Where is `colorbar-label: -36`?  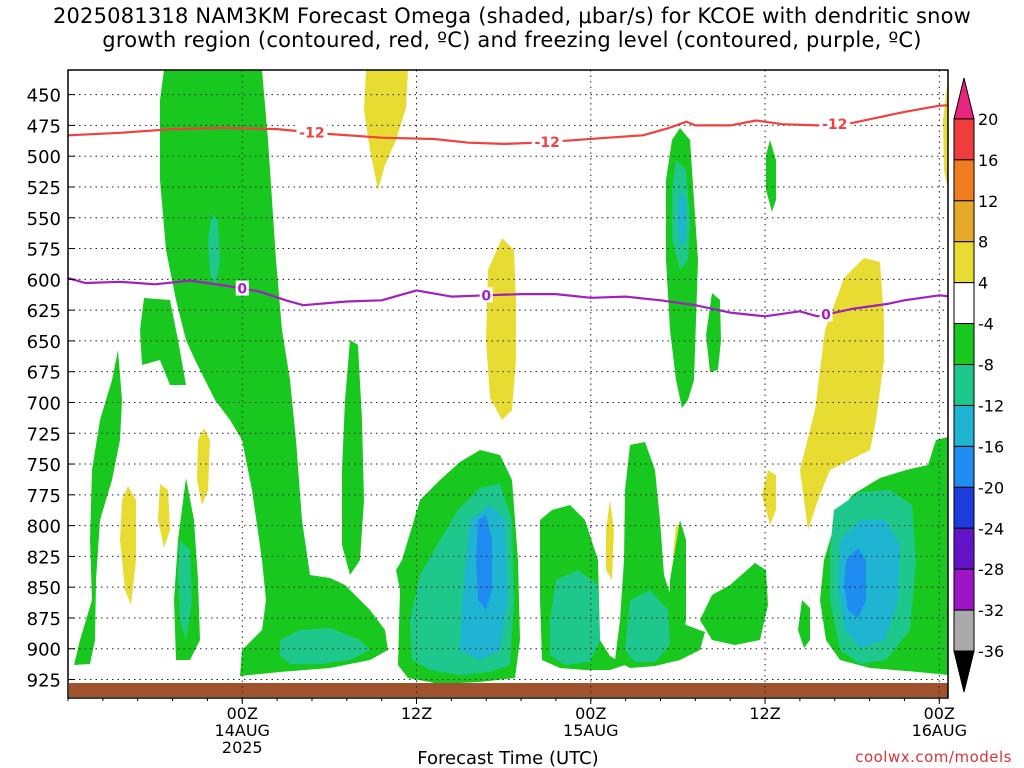
colorbar-label: -36 is located at coordinates (991, 651).